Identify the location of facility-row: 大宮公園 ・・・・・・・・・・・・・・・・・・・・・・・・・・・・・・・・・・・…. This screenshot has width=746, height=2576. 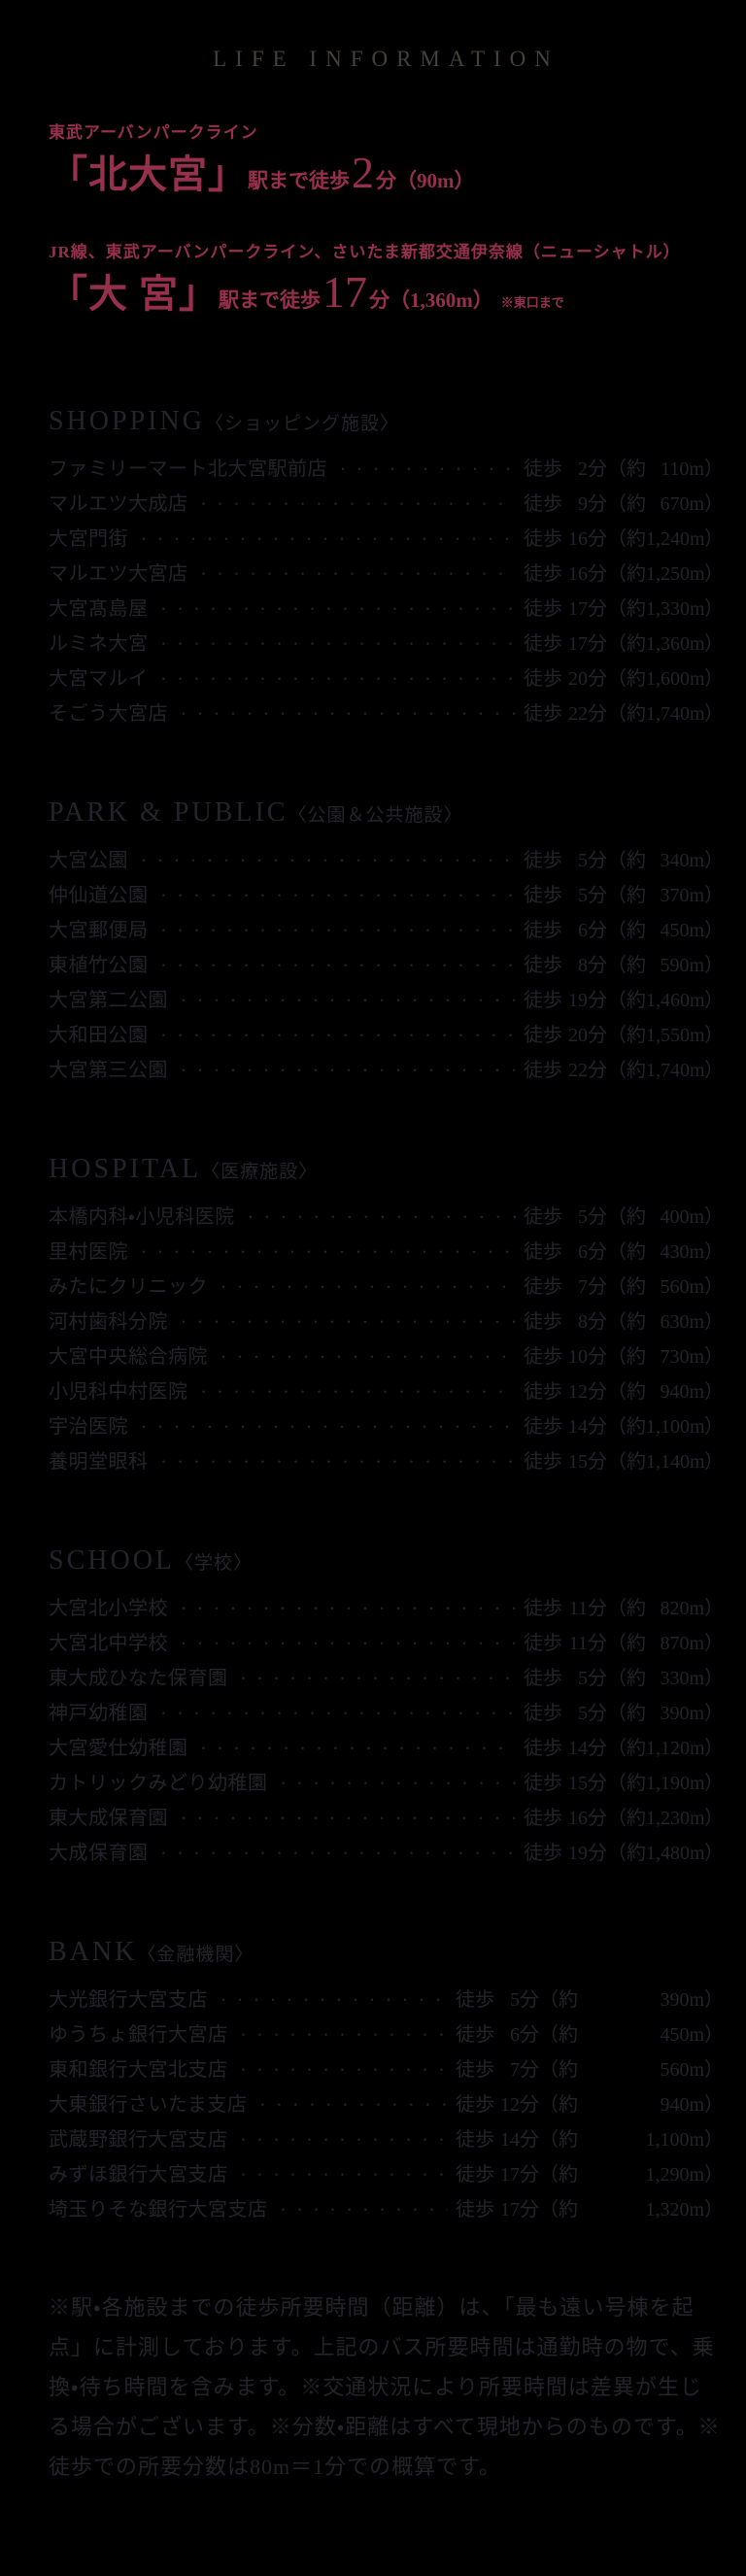
(386, 860).